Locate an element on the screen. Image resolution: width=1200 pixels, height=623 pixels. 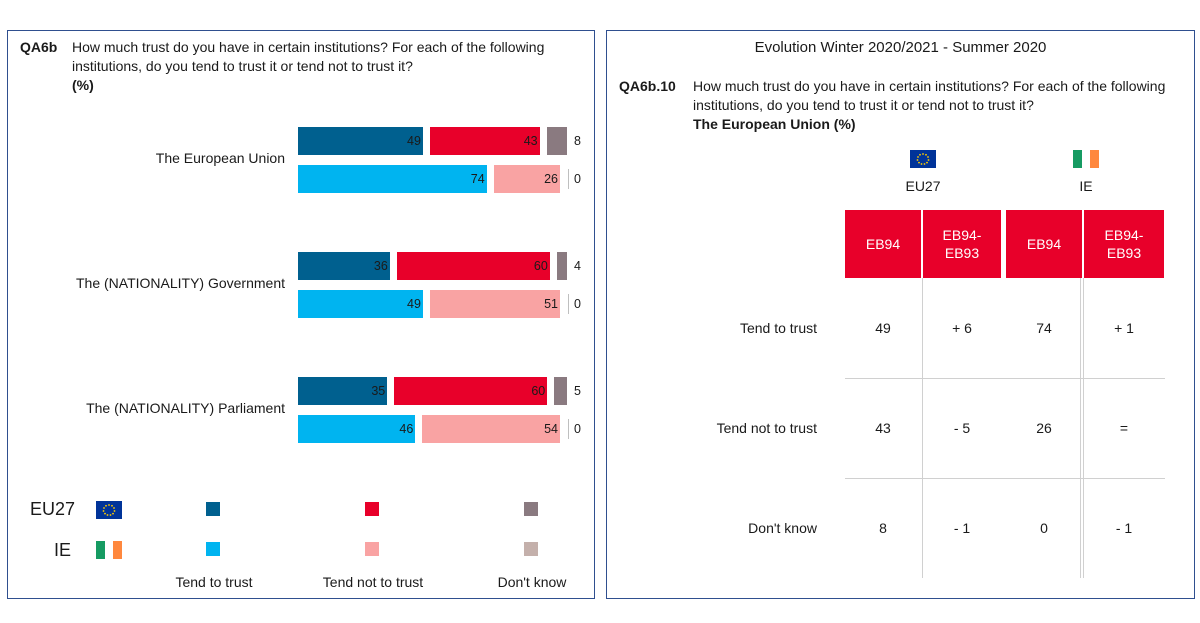
legend-swatch-ie-not-trust is located at coordinates (372, 549).